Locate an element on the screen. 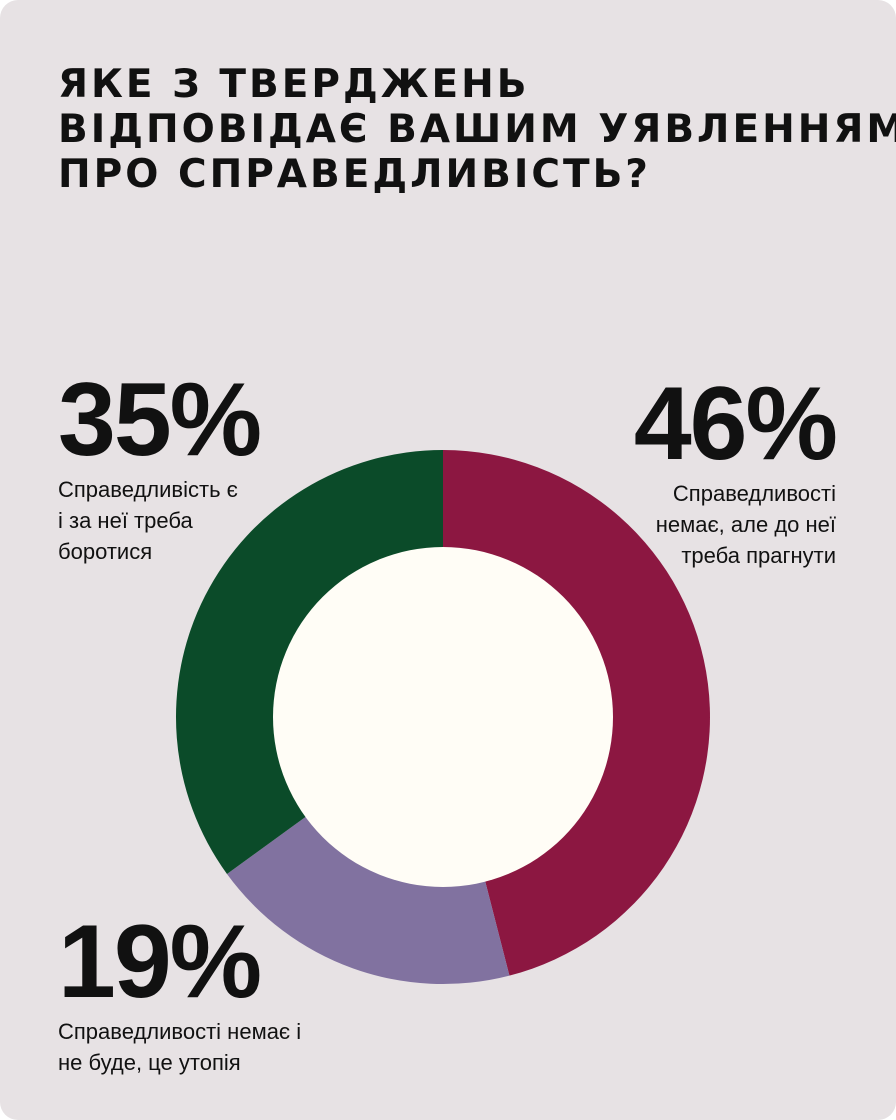 This screenshot has height=1120, width=896. chart-title-line: про справедливість? is located at coordinates (354, 174).